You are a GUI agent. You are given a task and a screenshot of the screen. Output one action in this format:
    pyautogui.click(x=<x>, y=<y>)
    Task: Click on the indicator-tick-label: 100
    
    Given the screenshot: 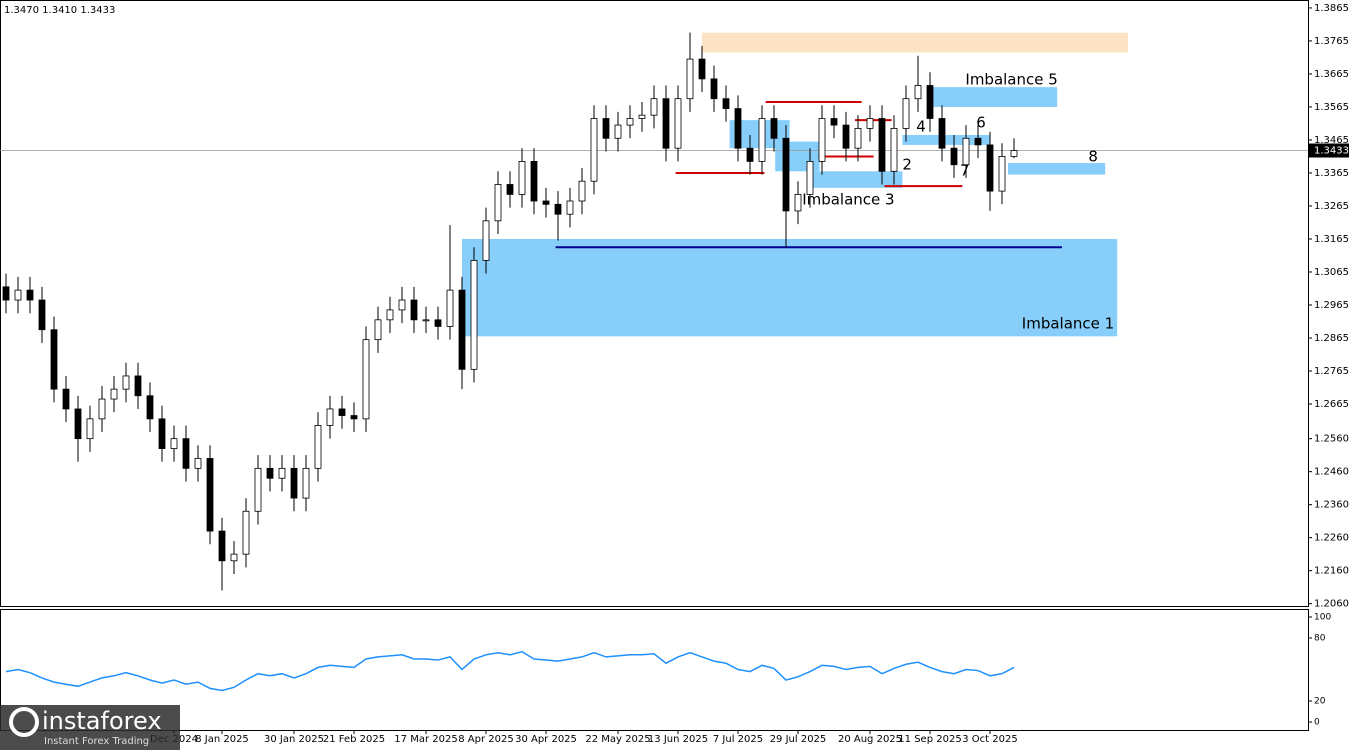 What is the action you would take?
    pyautogui.click(x=1322, y=618)
    